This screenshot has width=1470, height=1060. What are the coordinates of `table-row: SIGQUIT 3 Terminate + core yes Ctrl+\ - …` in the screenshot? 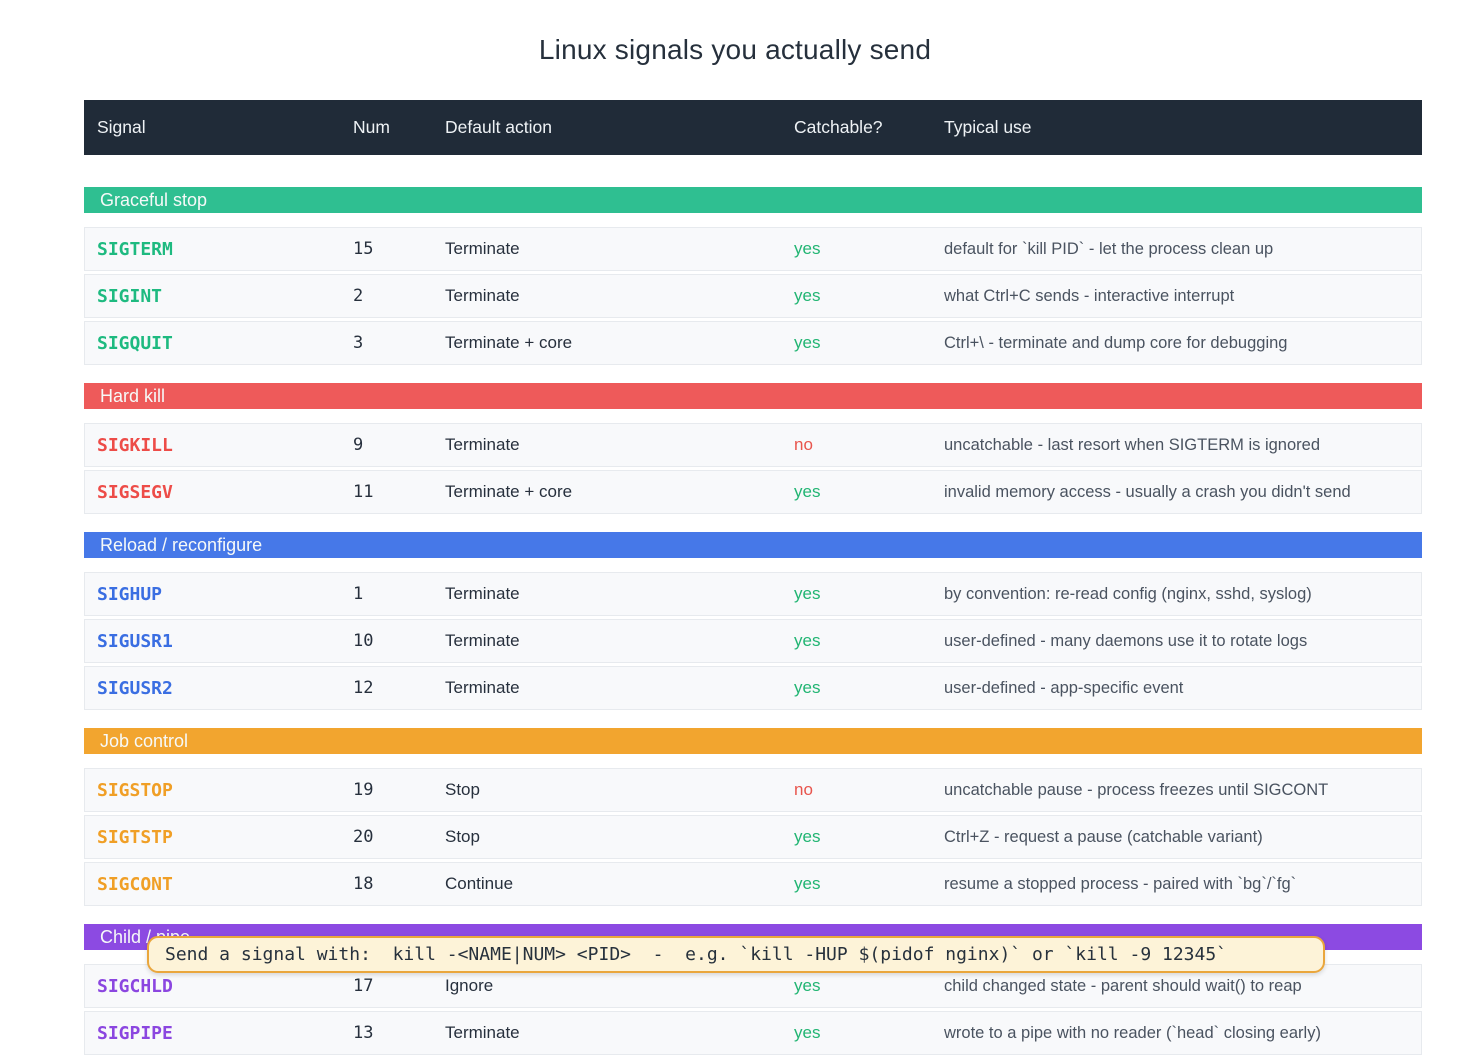 It's located at (753, 343).